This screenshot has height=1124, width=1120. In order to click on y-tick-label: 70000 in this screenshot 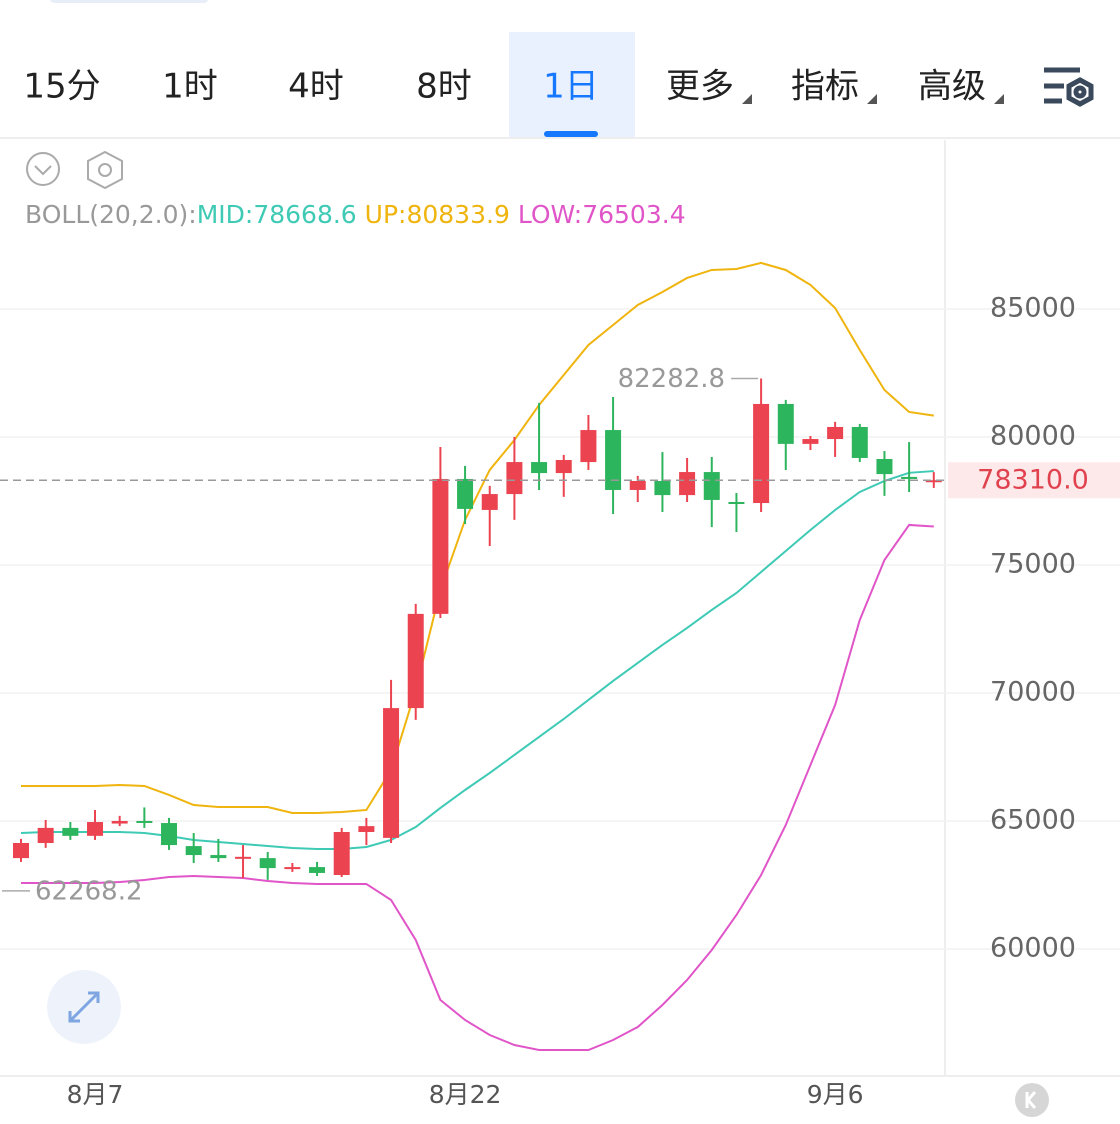, I will do `click(1033, 691)`.